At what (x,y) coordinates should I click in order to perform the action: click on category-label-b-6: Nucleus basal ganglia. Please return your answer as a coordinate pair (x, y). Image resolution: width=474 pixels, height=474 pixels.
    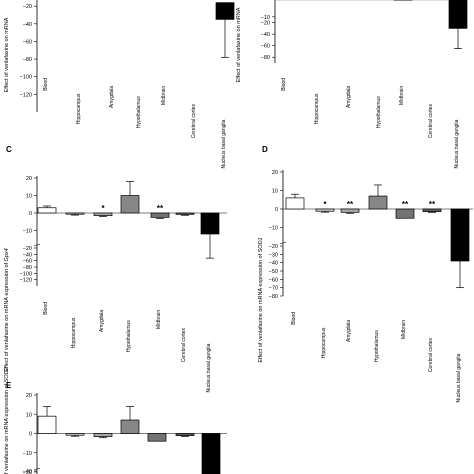
    Looking at the image, I should click on (457, 143).